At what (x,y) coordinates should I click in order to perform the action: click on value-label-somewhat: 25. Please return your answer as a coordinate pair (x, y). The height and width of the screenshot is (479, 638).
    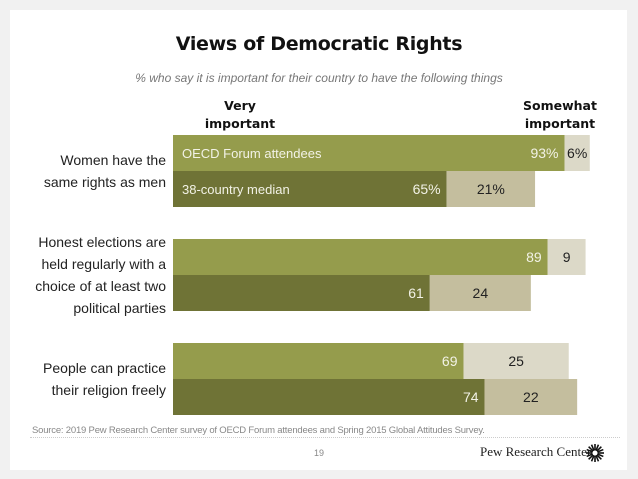
    Looking at the image, I should click on (516, 361).